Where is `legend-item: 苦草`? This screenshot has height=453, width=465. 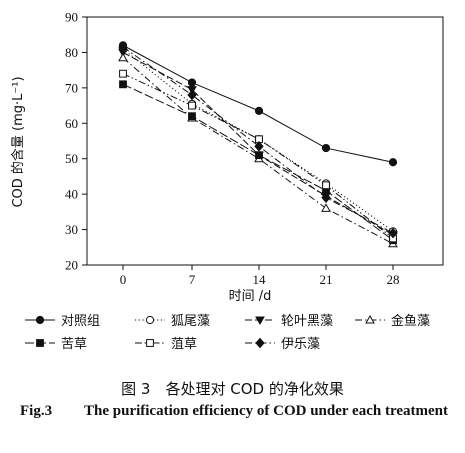 legend-item: 苦草 is located at coordinates (56, 344).